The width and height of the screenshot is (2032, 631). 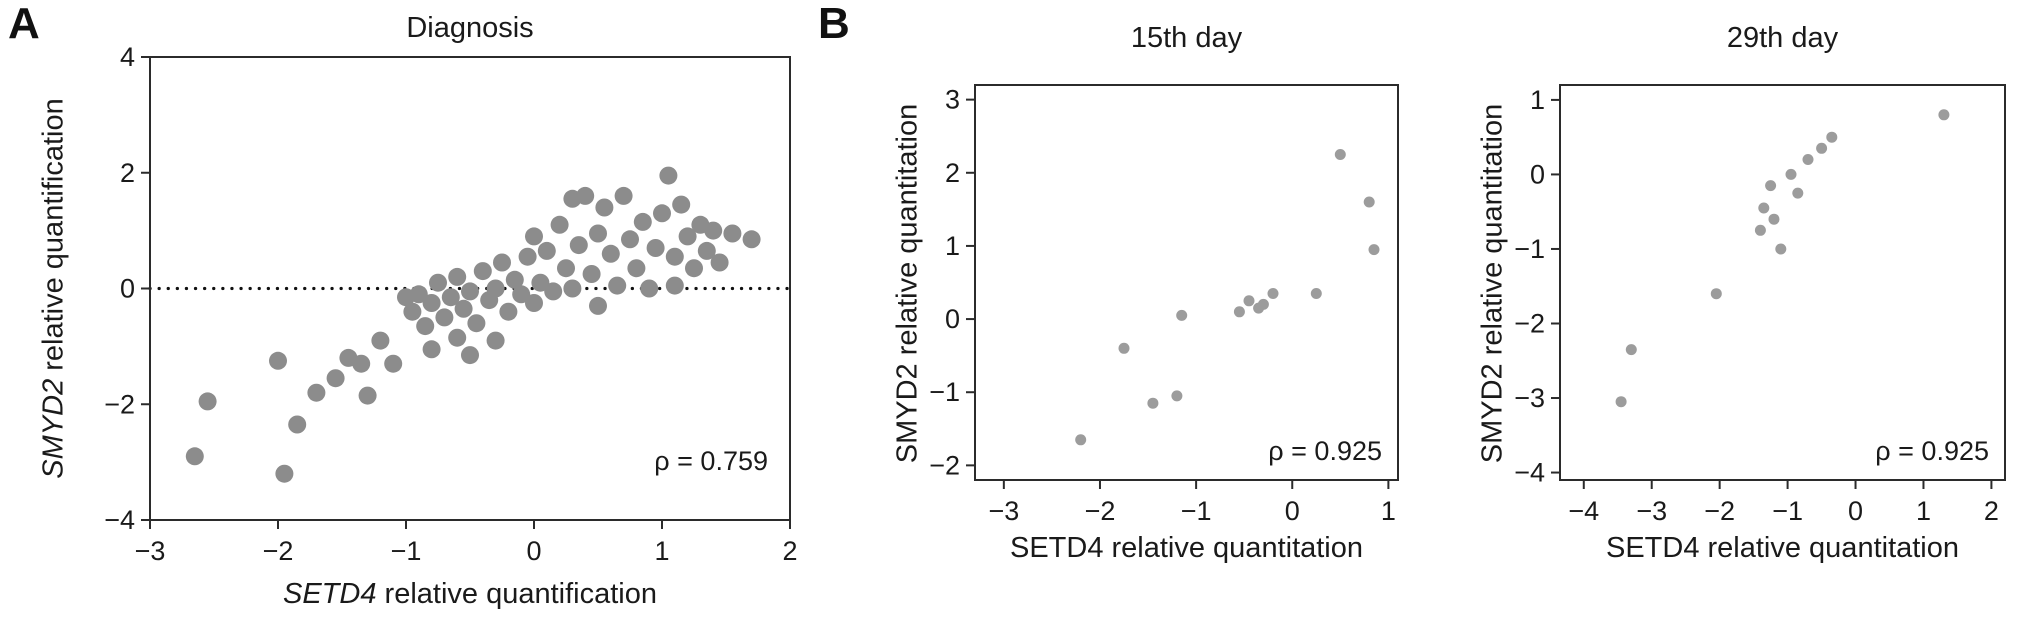 I want to click on chart-a-xlabel-gene: SETD4, so click(x=330, y=594).